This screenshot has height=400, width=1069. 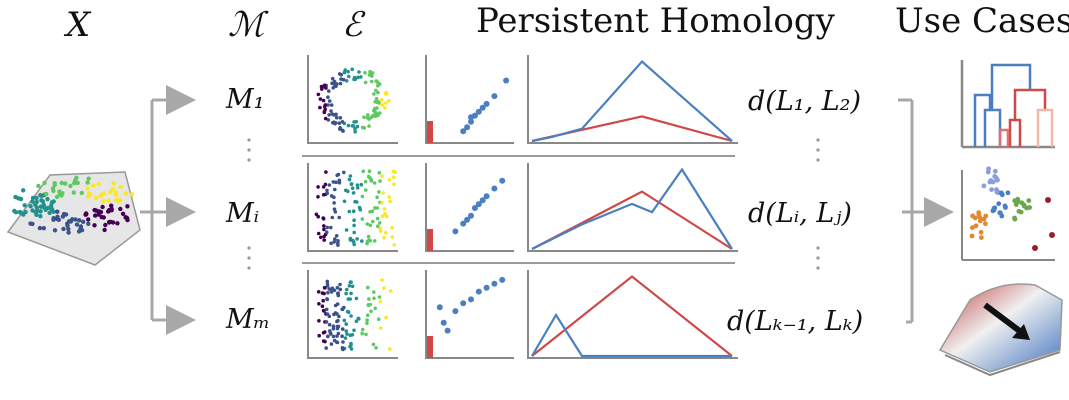 I want to click on row-separators, so click(x=518, y=209).